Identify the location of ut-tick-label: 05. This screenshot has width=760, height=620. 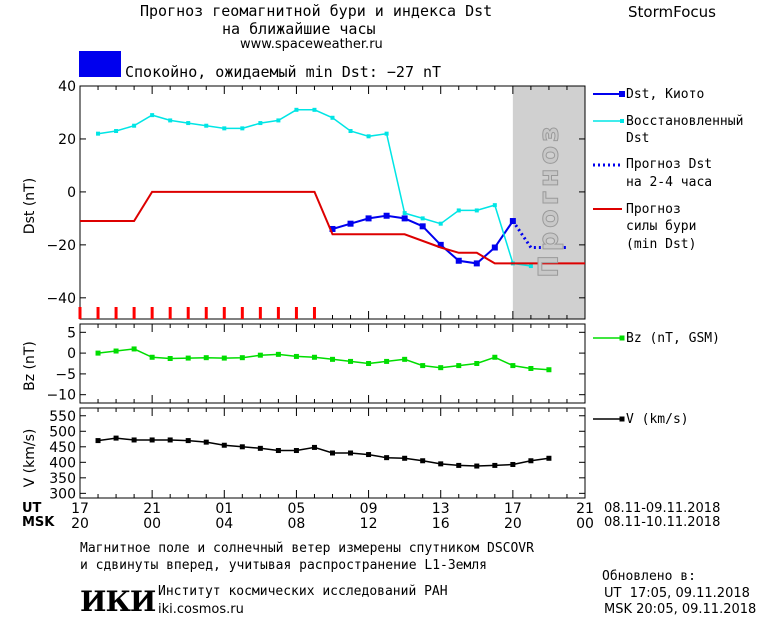
(297, 509).